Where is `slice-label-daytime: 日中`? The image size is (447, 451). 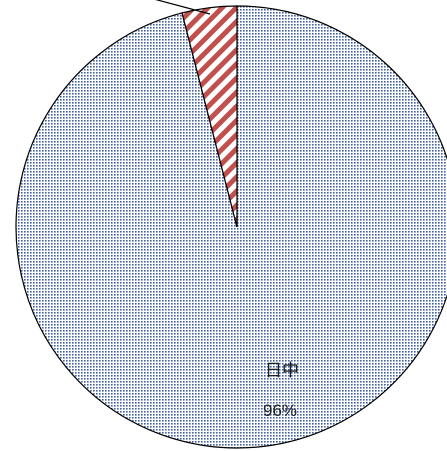
slice-label-daytime: 日中 is located at coordinates (282, 370).